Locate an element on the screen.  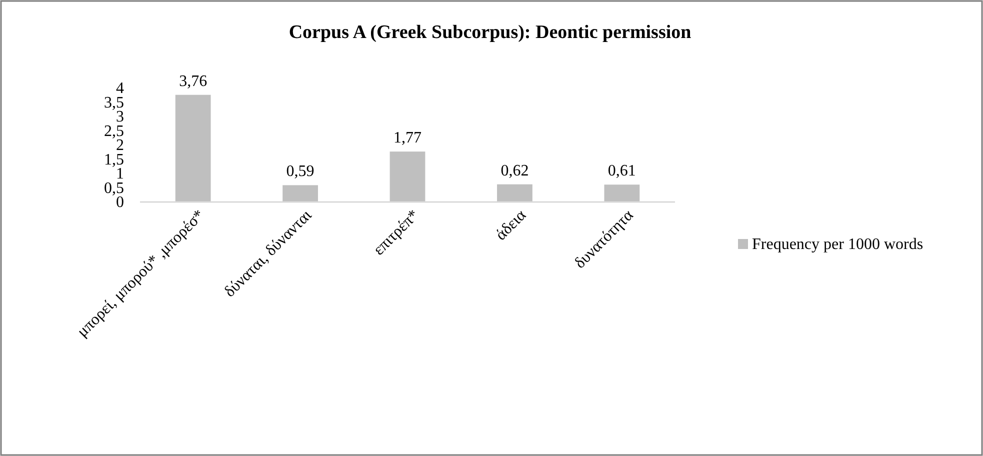
data-label: 0,61 is located at coordinates (622, 171).